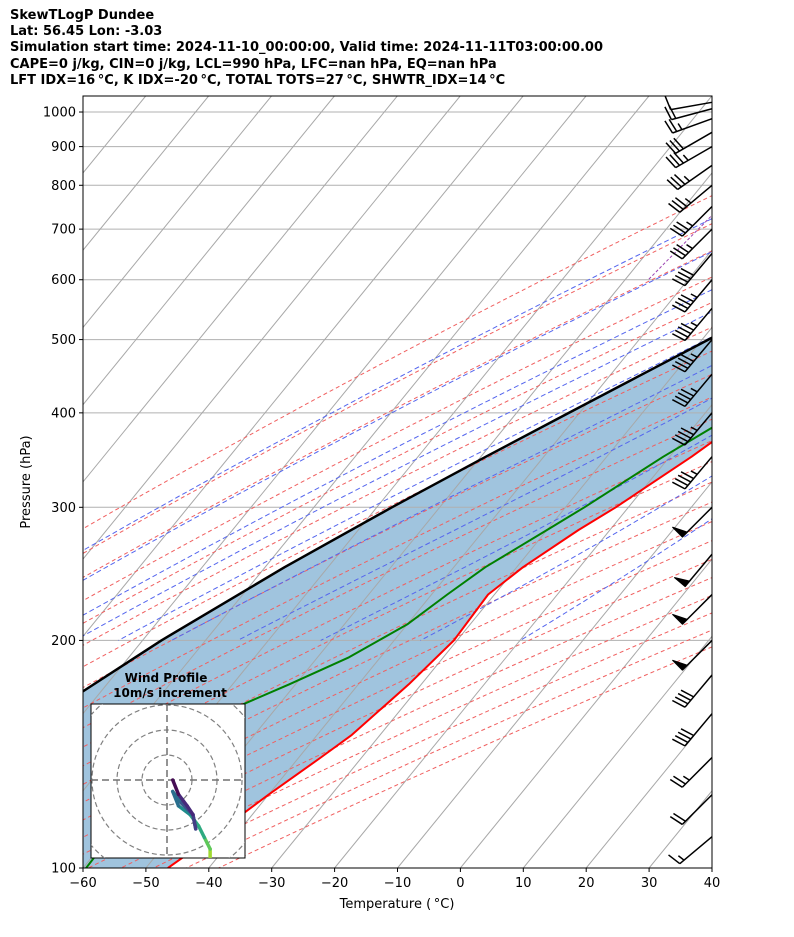 This screenshot has width=794, height=937. What do you see at coordinates (63, 230) in the screenshot?
I see `y-tick-label: 700` at bounding box center [63, 230].